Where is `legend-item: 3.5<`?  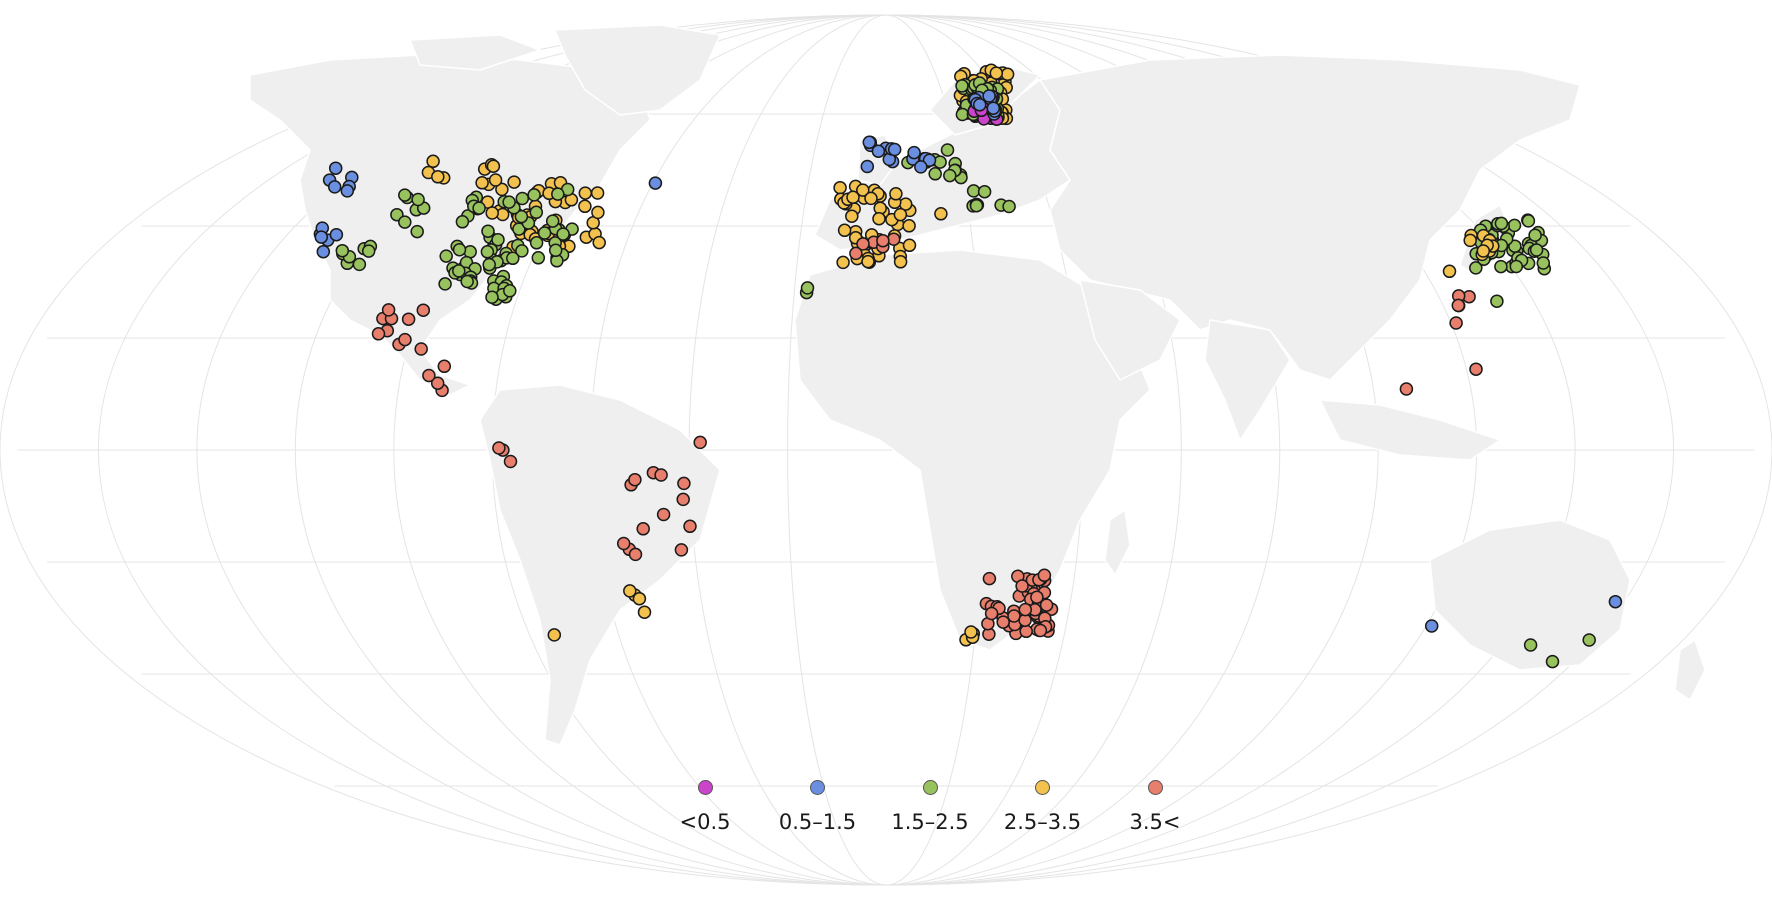 legend-item: 3.5< is located at coordinates (1155, 820).